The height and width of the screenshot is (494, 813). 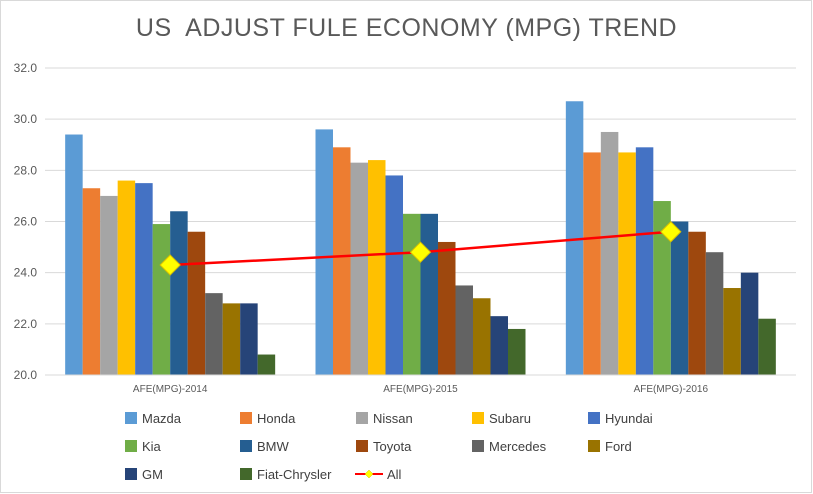 I want to click on y-axis-tick-labels: 20.0 22.0 24.0 26.0 28.0 30.0 32.0, so click(x=26, y=221).